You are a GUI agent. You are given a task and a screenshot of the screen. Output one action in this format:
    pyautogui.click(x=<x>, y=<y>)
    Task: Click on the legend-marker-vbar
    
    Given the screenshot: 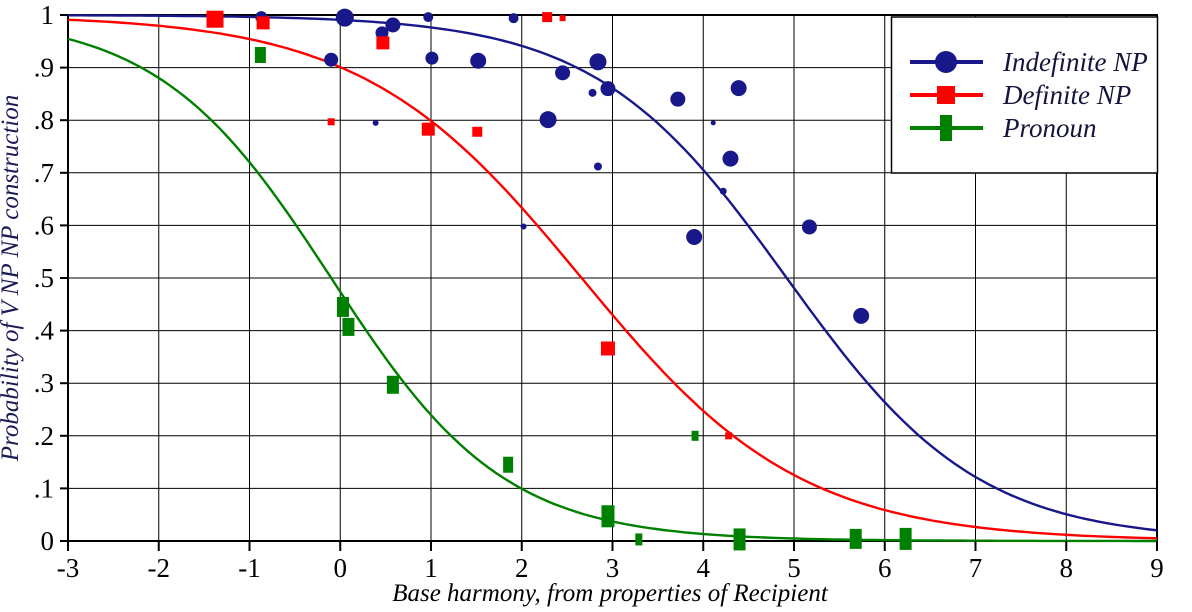 What is the action you would take?
    pyautogui.click(x=946, y=128)
    